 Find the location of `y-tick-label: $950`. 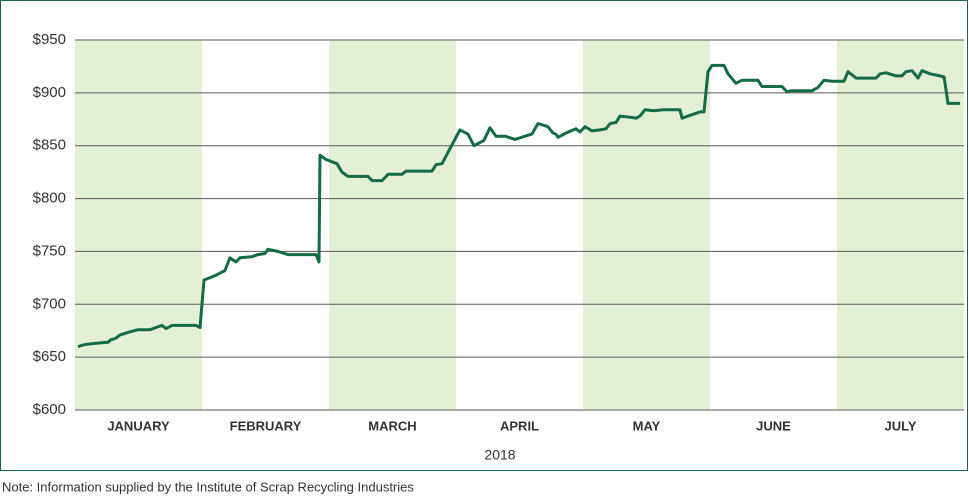

y-tick-label: $950 is located at coordinates (49, 39).